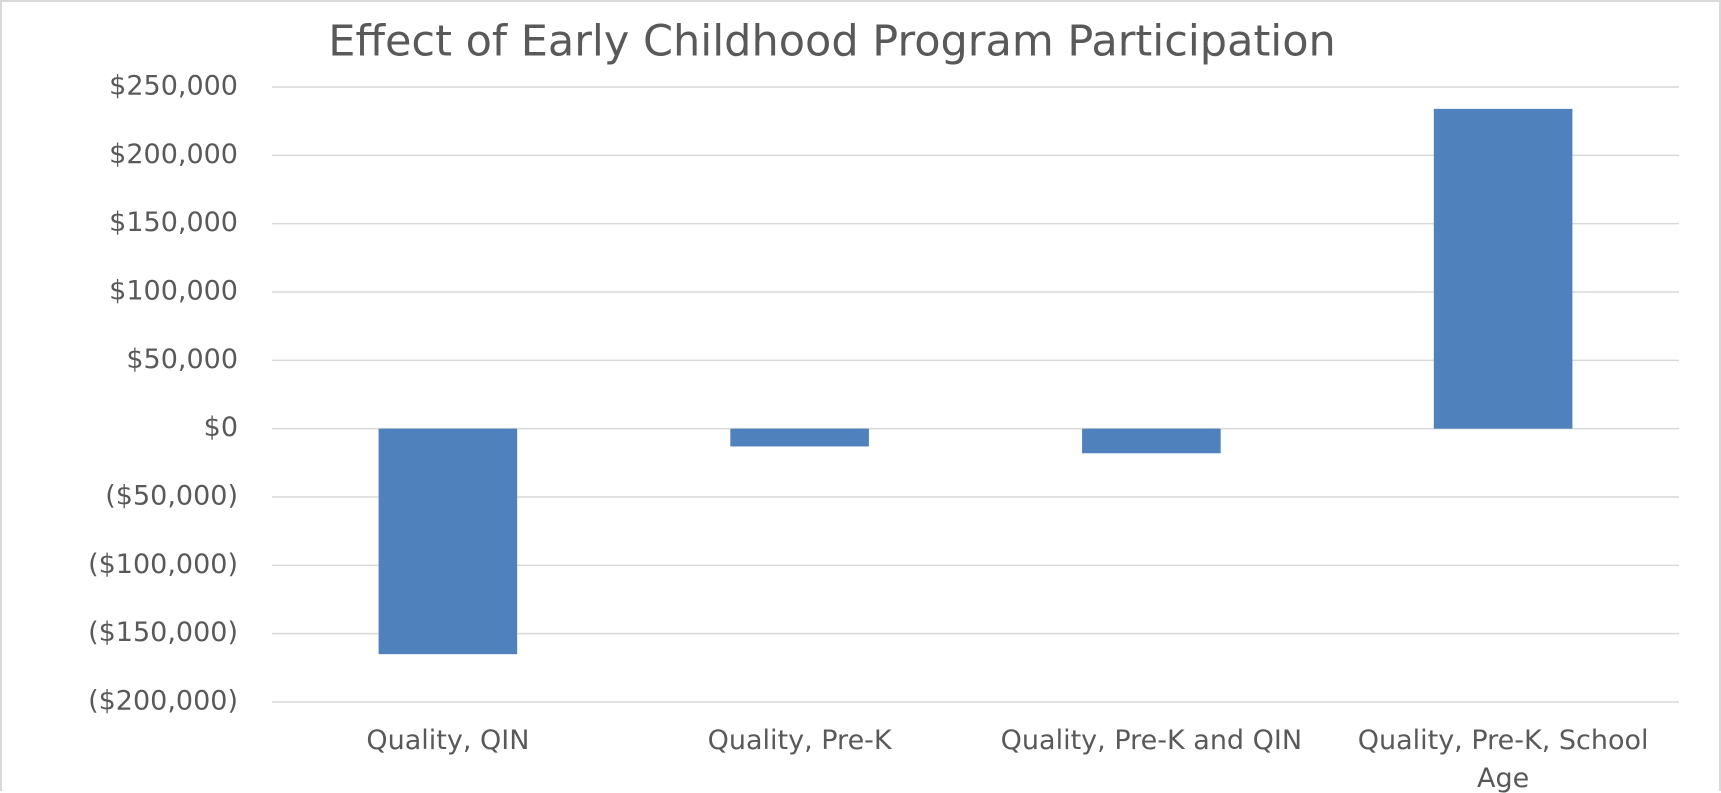  I want to click on x-tick-label: Quality, QIN, so click(448, 740).